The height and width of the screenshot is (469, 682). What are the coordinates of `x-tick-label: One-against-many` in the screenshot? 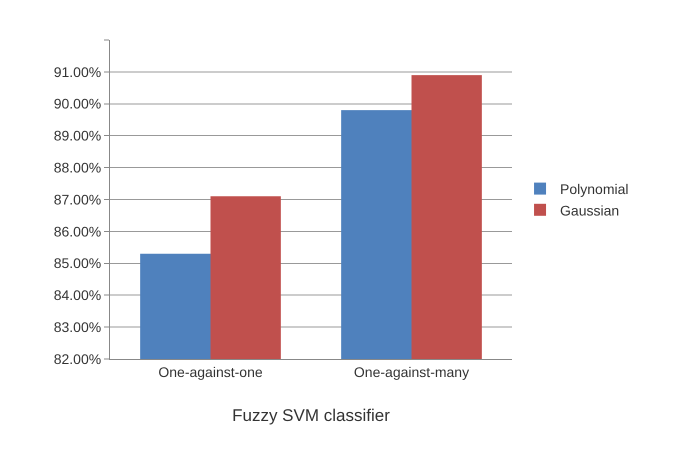 It's located at (412, 372).